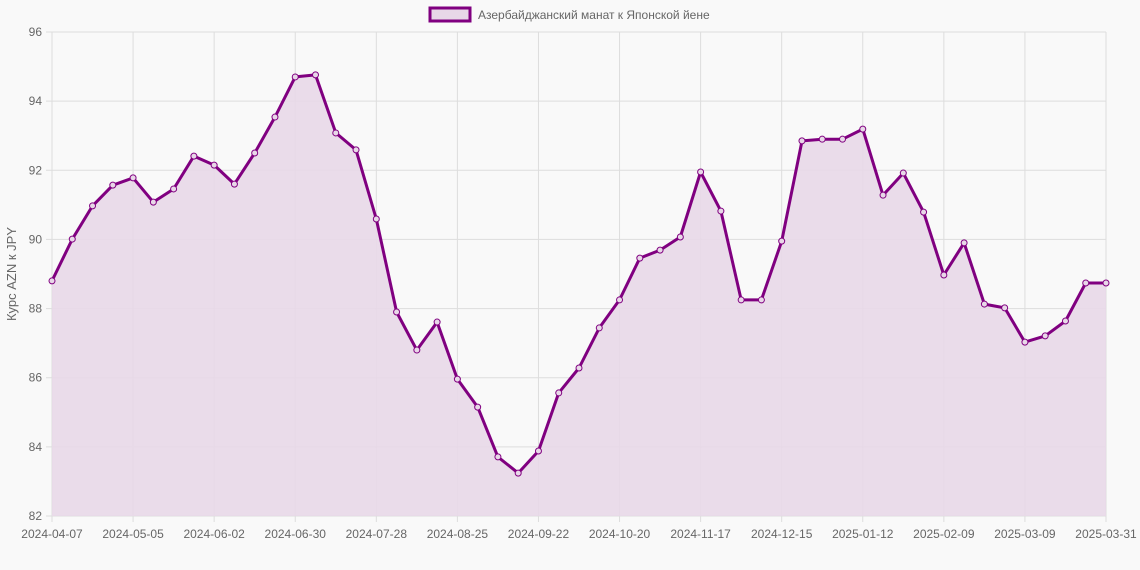  I want to click on y-tick-label: 96, so click(36, 32).